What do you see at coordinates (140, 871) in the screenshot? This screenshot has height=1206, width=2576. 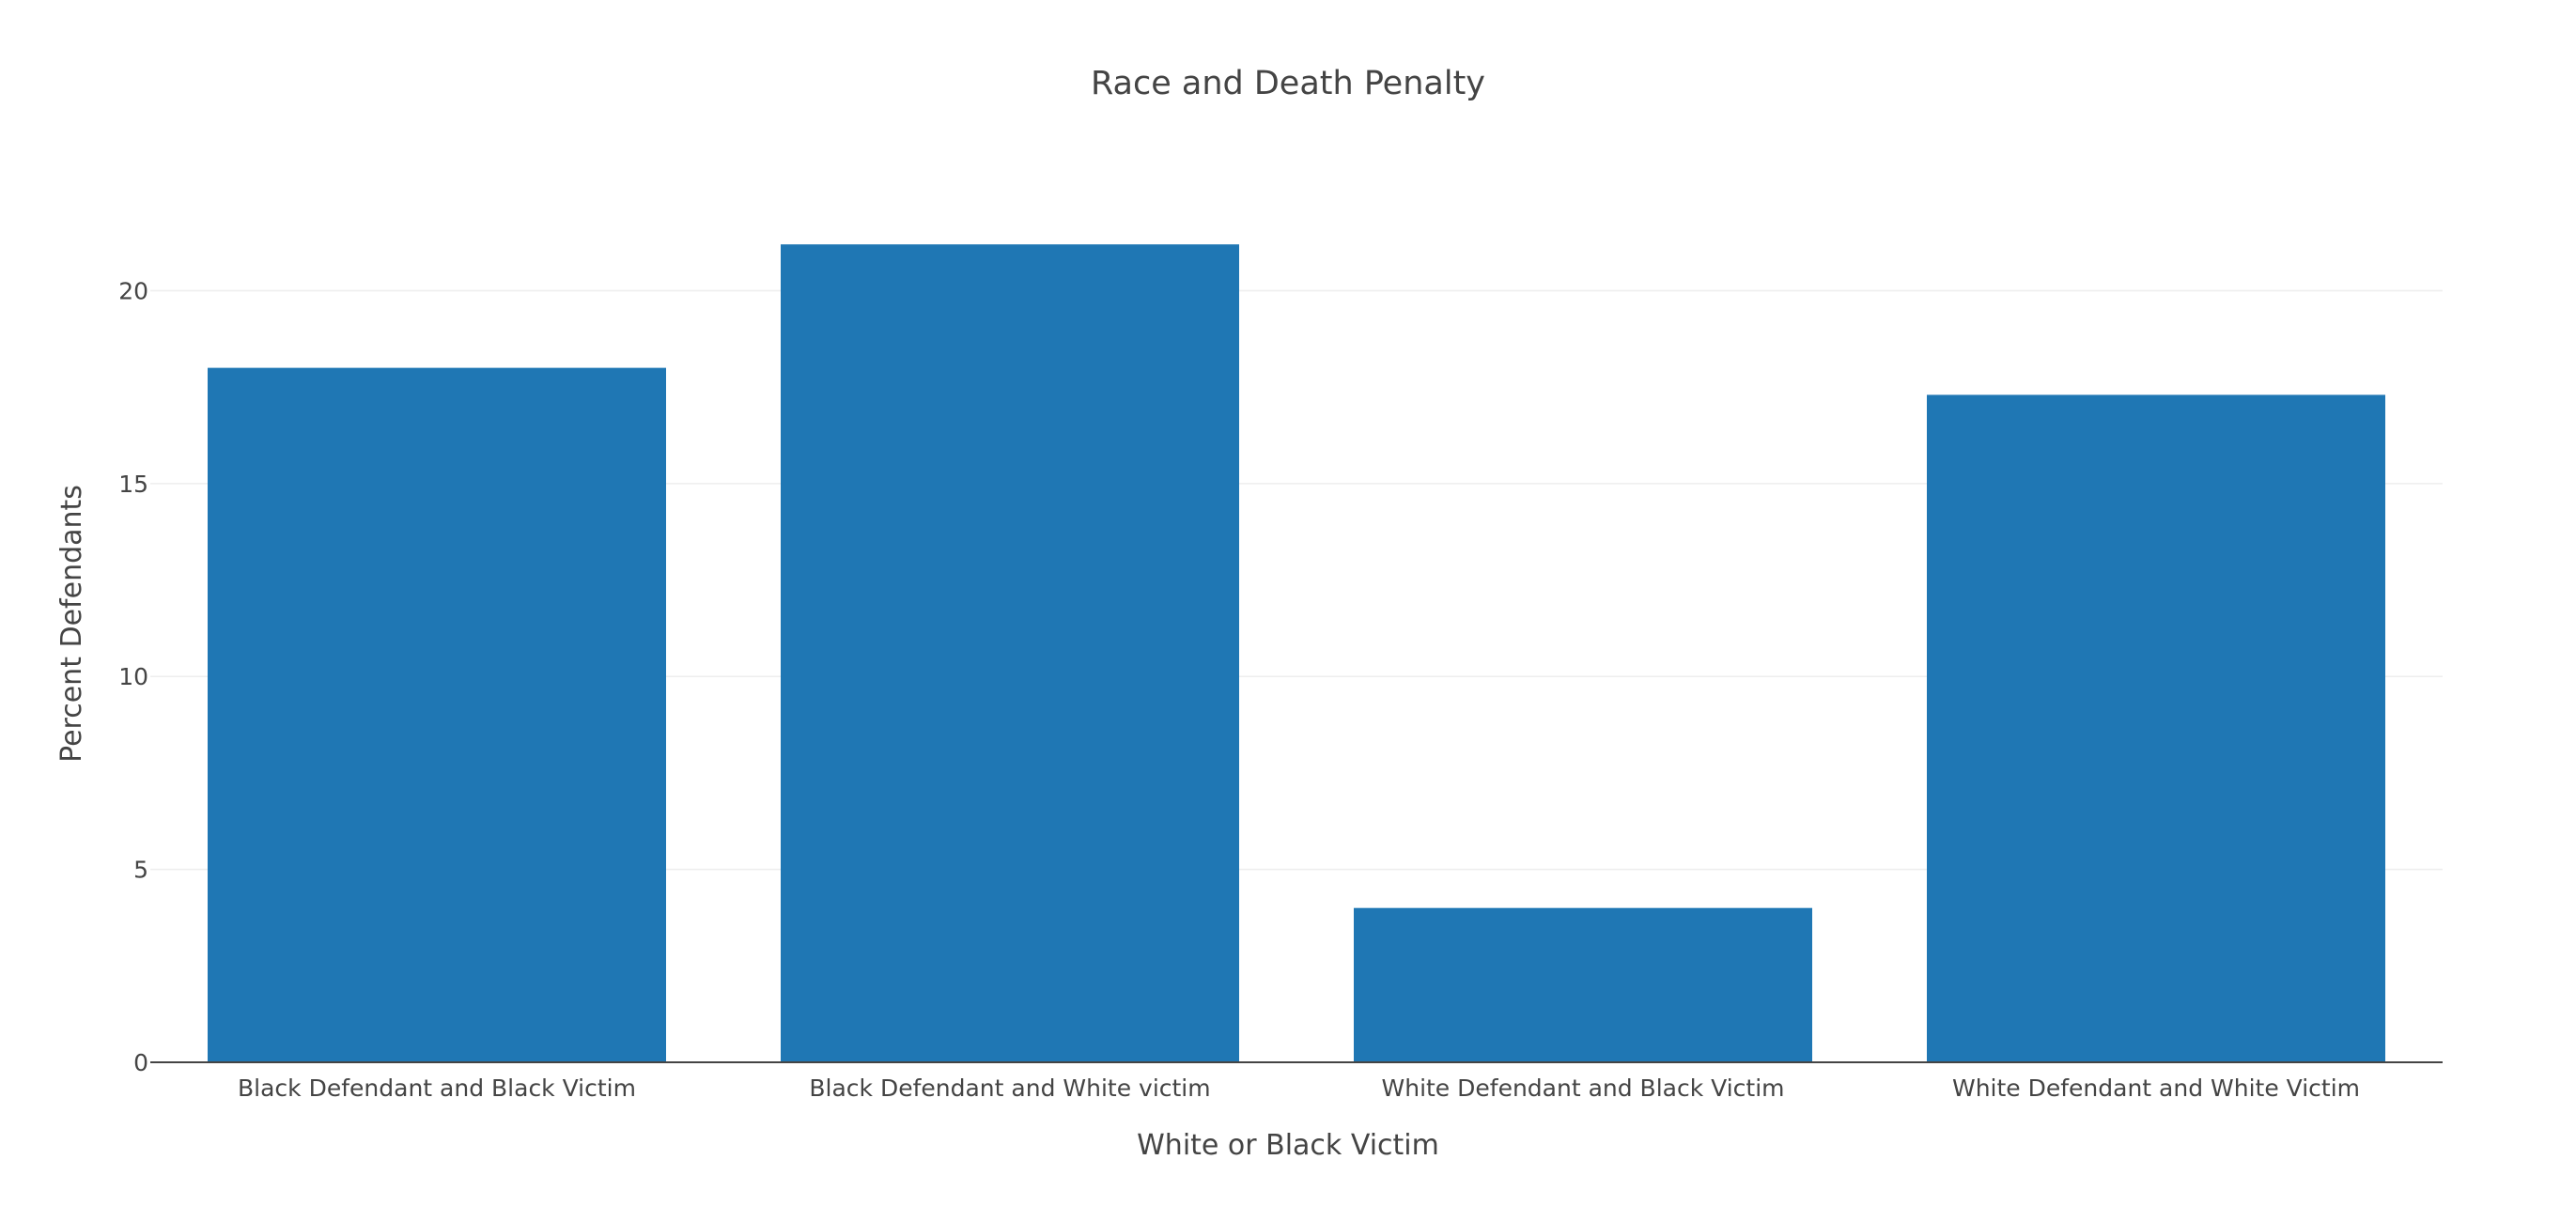 I see `y-tick-label: 5` at bounding box center [140, 871].